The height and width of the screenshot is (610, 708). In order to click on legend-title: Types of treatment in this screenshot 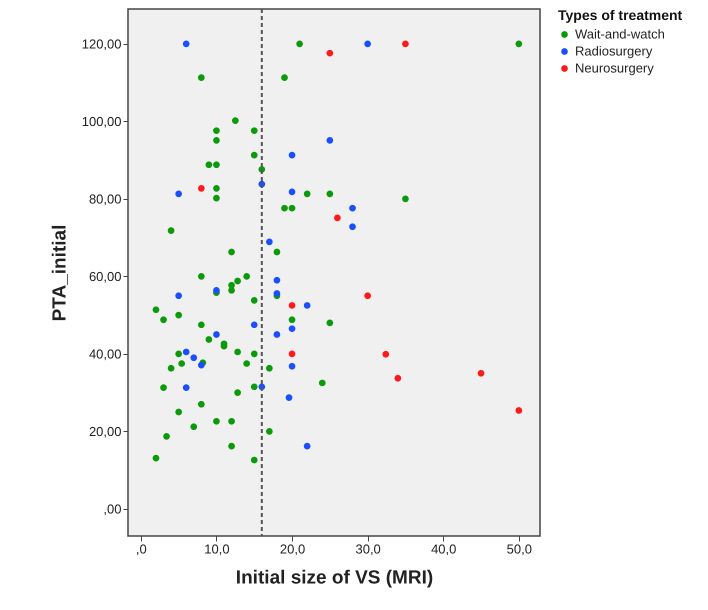, I will do `click(620, 15)`.